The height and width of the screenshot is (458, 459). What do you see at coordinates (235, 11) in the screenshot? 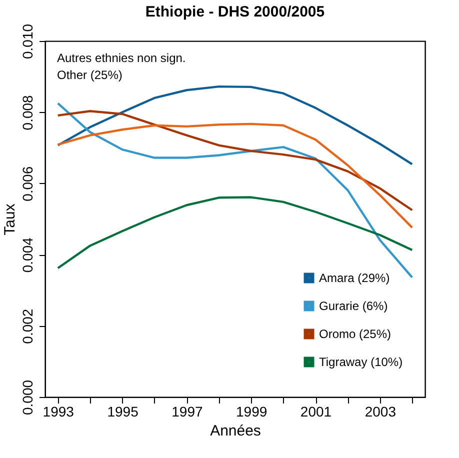
I see `chart-title: Ethiopie - DHS 2000/2005` at bounding box center [235, 11].